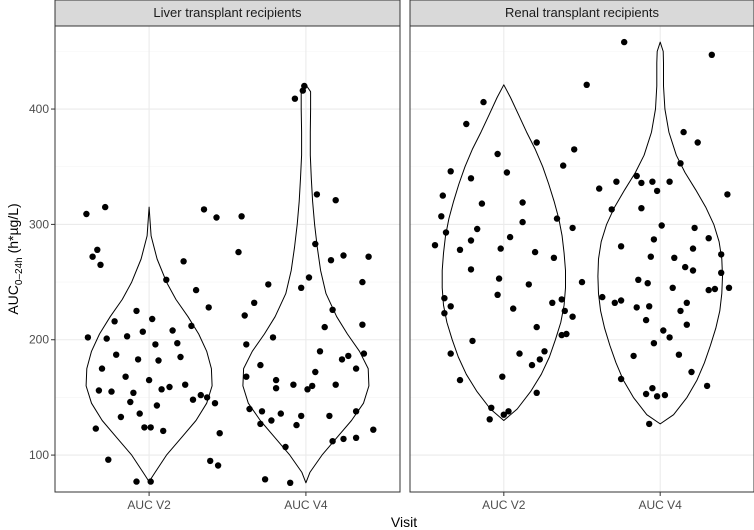  What do you see at coordinates (582, 12) in the screenshot?
I see `facet-strip-title: Renal transplant recipients` at bounding box center [582, 12].